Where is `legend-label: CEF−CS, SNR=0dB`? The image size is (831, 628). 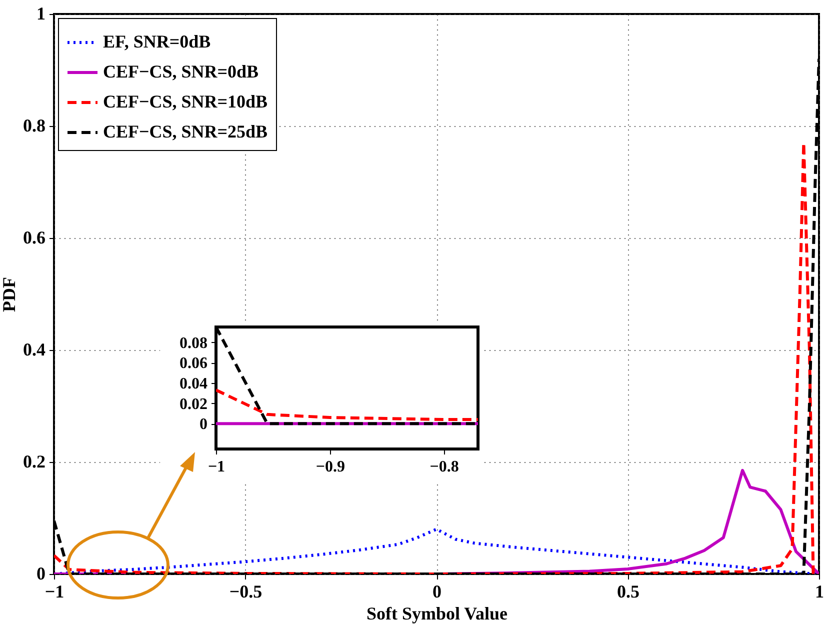
legend-label: CEF−CS, SNR=0dB is located at coordinates (181, 72).